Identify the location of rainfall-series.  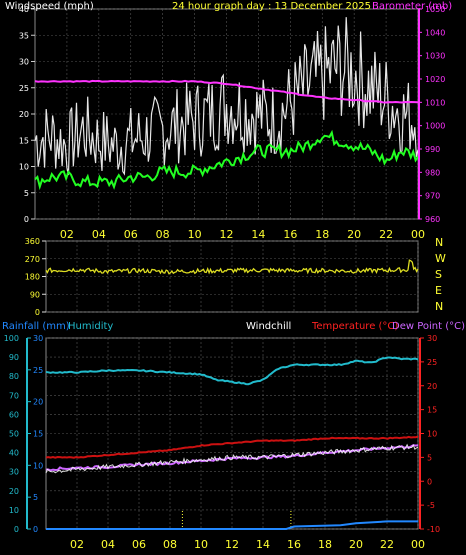
(232, 525).